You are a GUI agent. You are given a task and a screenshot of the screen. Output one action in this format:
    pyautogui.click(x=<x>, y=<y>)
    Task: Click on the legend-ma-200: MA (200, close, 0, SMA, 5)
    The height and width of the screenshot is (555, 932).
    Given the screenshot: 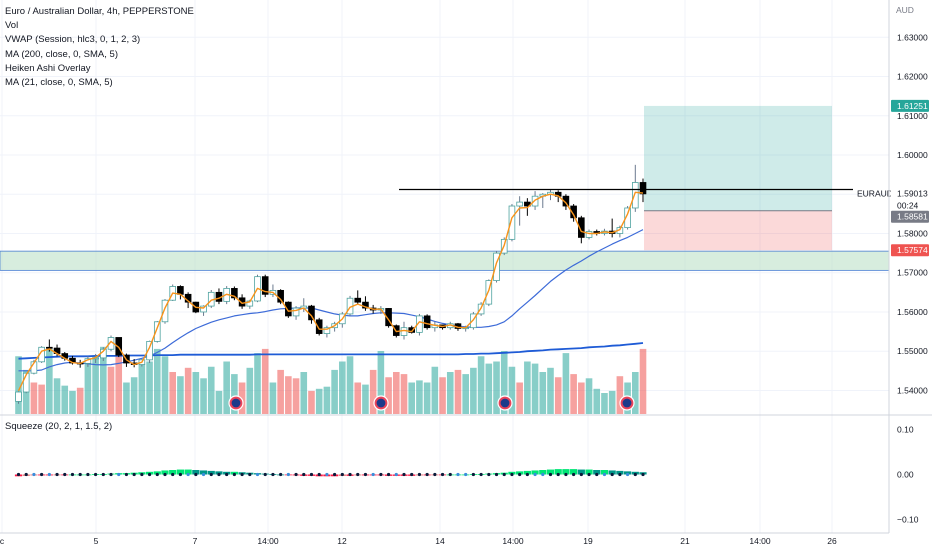 What is the action you would take?
    pyautogui.click(x=61, y=54)
    